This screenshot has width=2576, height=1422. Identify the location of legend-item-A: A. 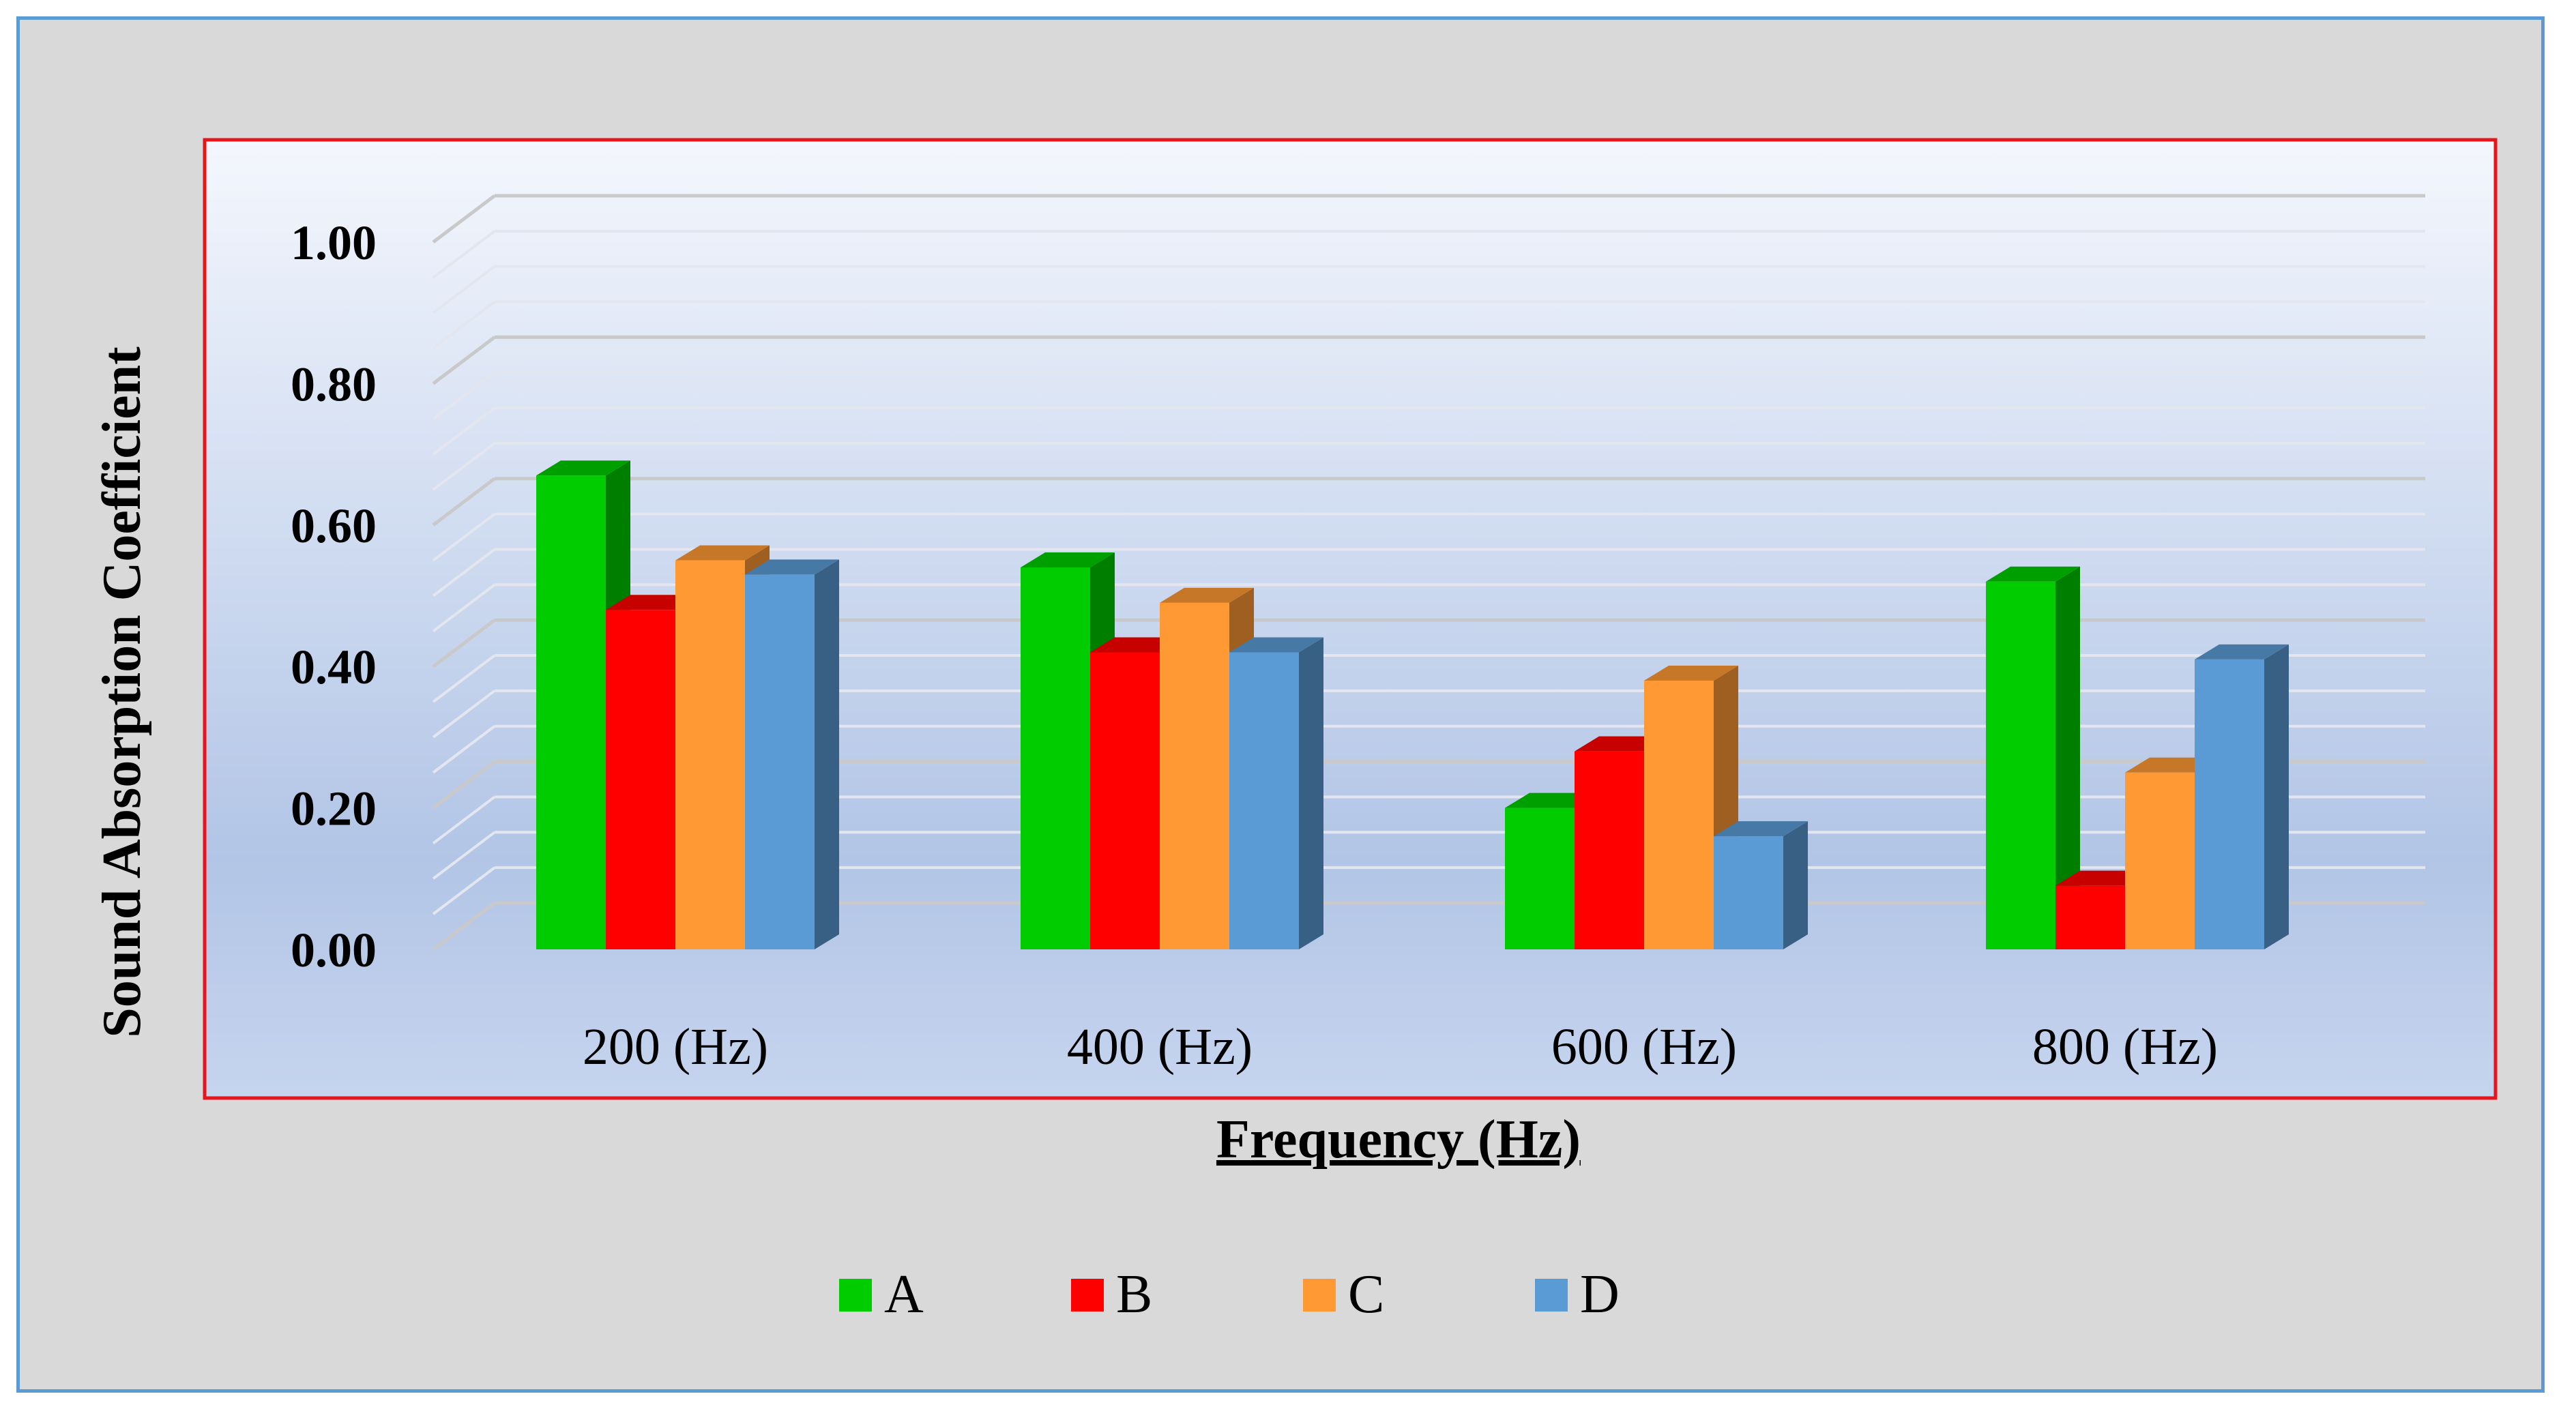
(881, 1294).